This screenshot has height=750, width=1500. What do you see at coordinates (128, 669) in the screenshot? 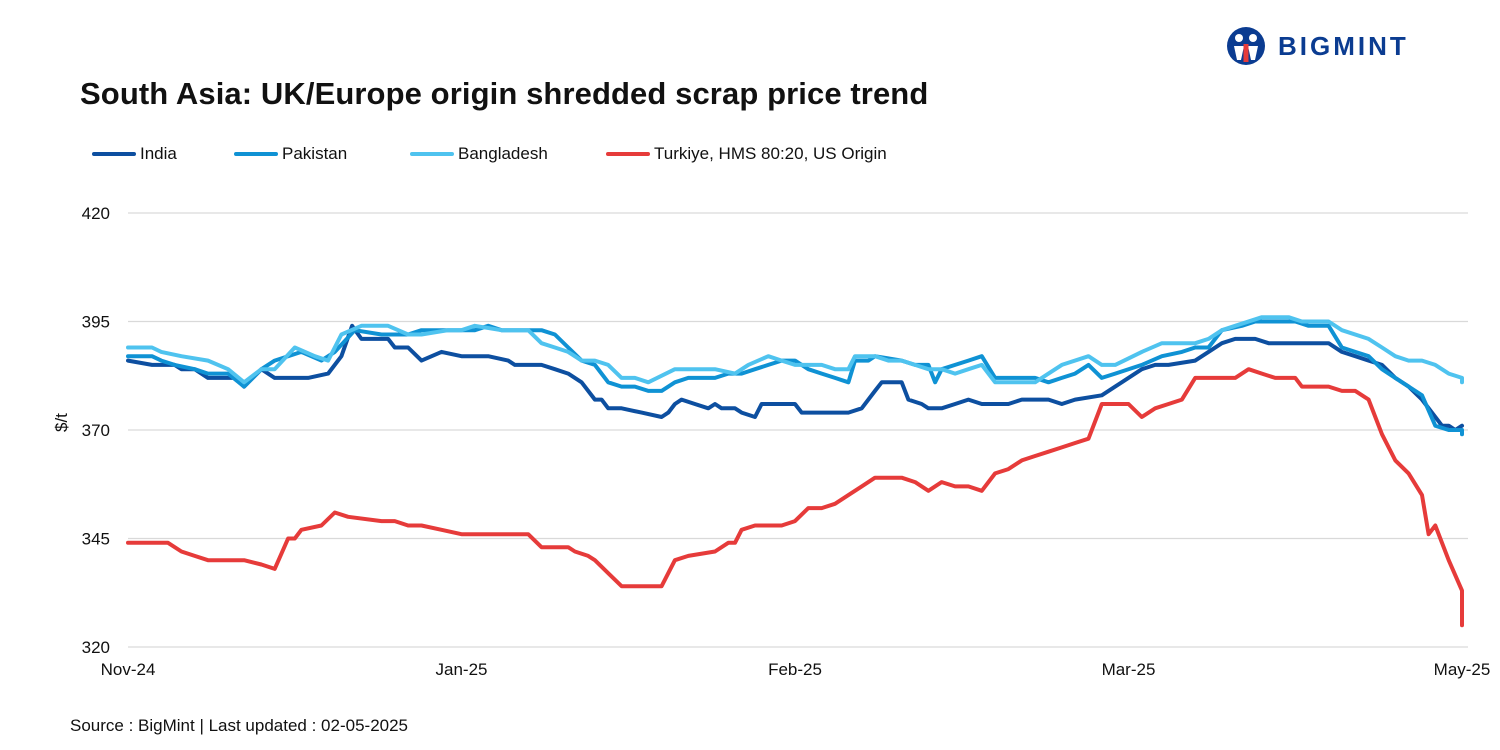
I see `x-tick-label-0: Nov-24` at bounding box center [128, 669].